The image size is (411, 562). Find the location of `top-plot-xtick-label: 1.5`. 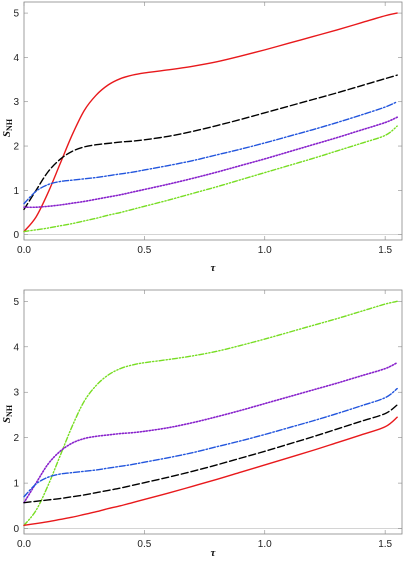

top-plot-xtick-label: 1.5 is located at coordinates (385, 250).